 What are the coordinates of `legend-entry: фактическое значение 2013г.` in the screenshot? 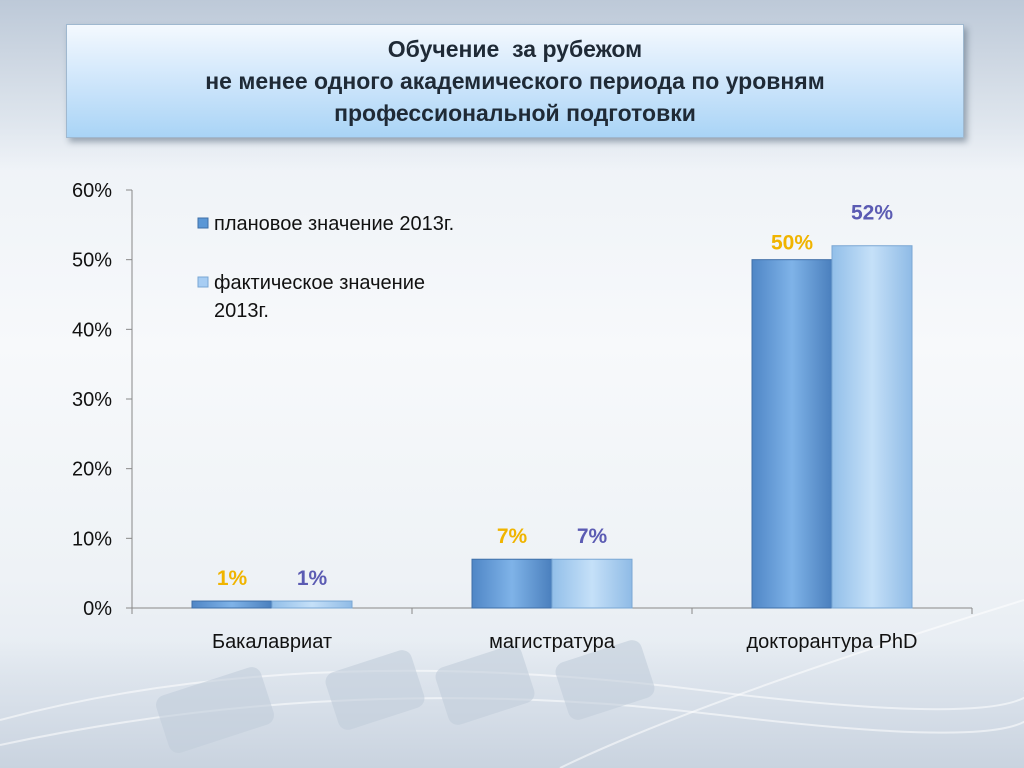 It's located at (319, 297).